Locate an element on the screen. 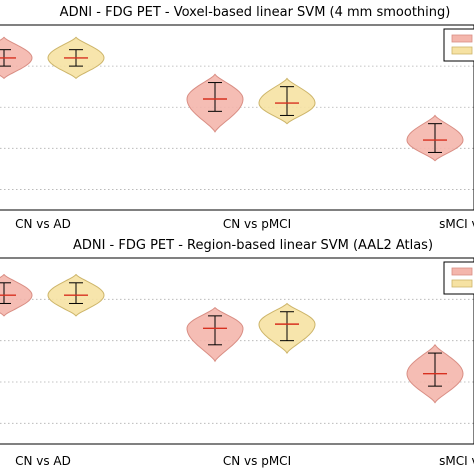 The image size is (474, 474). panel-bottom-legend is located at coordinates (458, 278).